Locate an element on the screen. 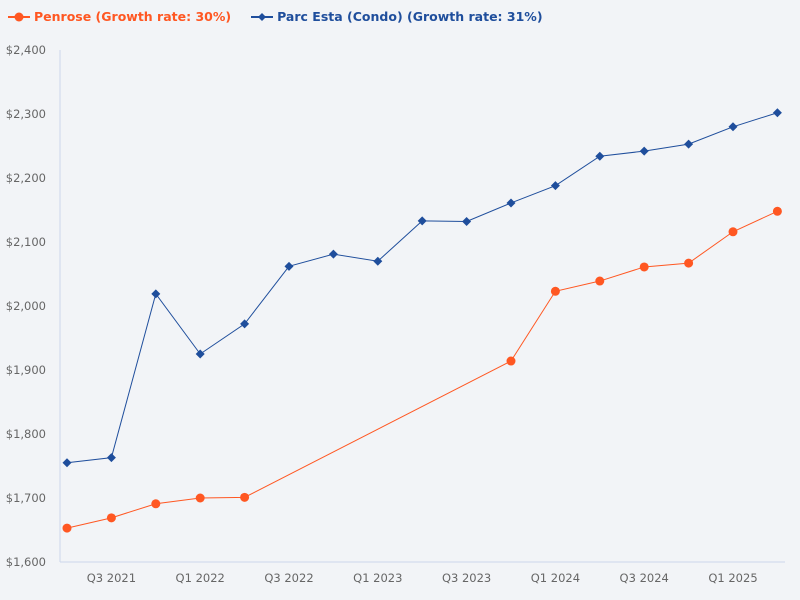 The image size is (800, 600). y-tick-label: $2,100 is located at coordinates (26, 242).